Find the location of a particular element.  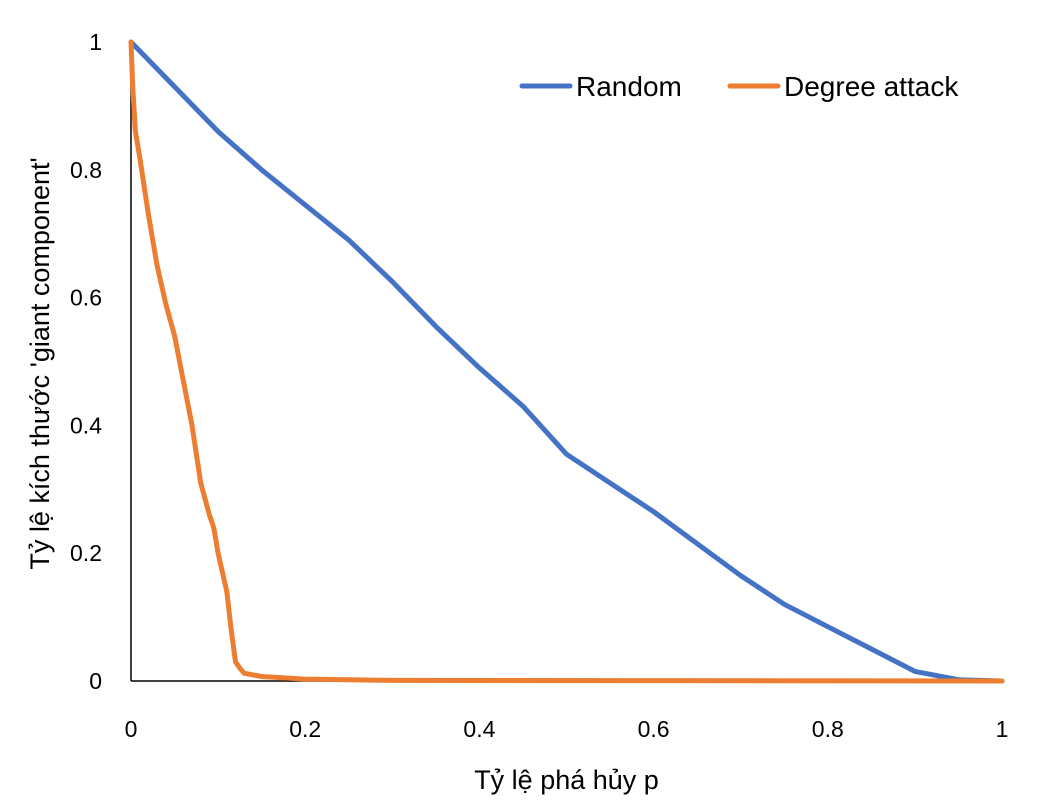

x-tick-label: 0.4 is located at coordinates (479, 729).